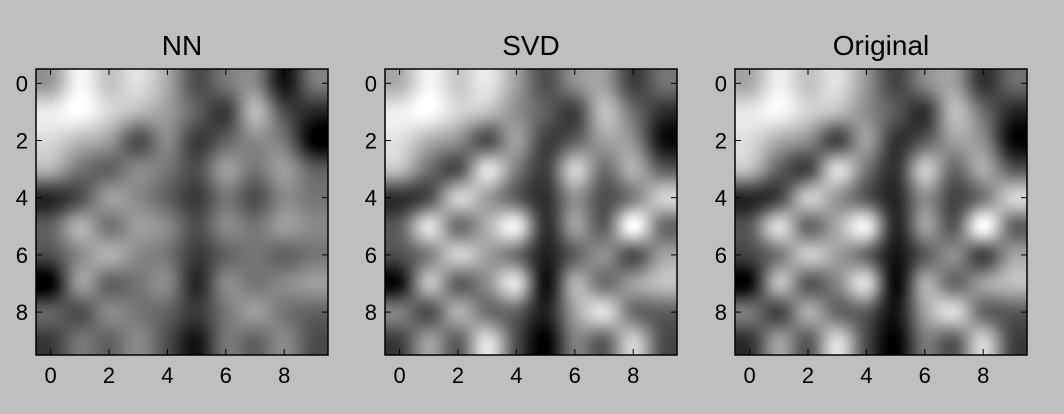  I want to click on panel-title: SVD, so click(531, 45).